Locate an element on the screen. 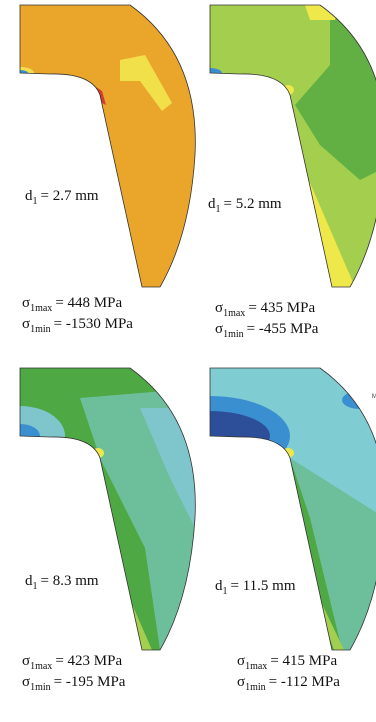 Image resolution: width=376 pixels, height=722 pixels. diameter-label: d1 = 5.2 mm is located at coordinates (245, 205).